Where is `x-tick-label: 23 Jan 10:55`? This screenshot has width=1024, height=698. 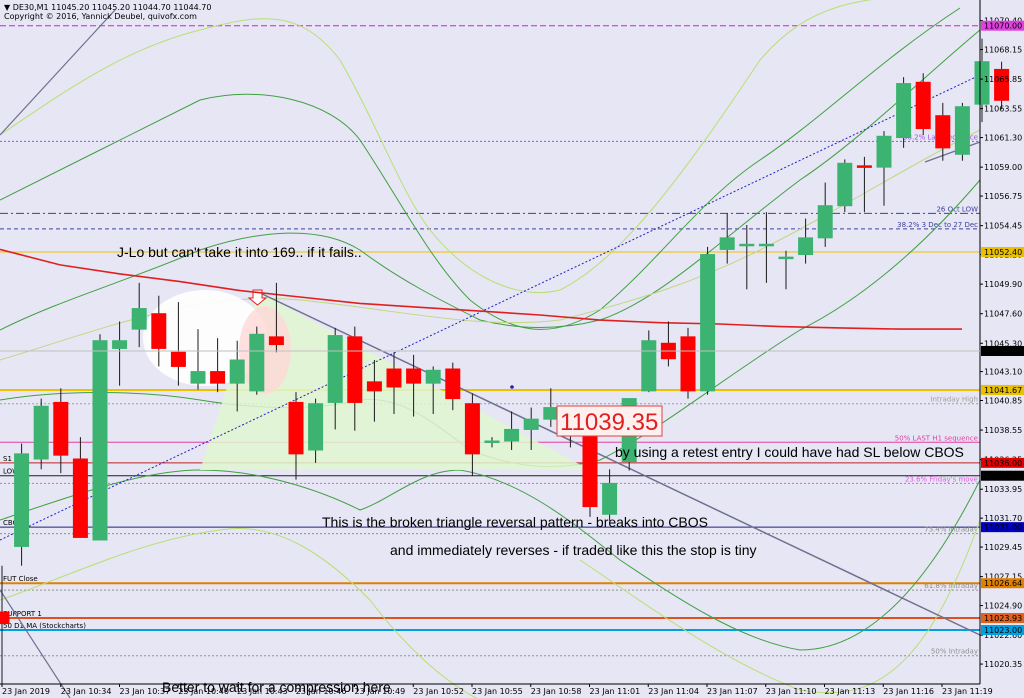
x-tick-label: 23 Jan 10:55 is located at coordinates (497, 691).